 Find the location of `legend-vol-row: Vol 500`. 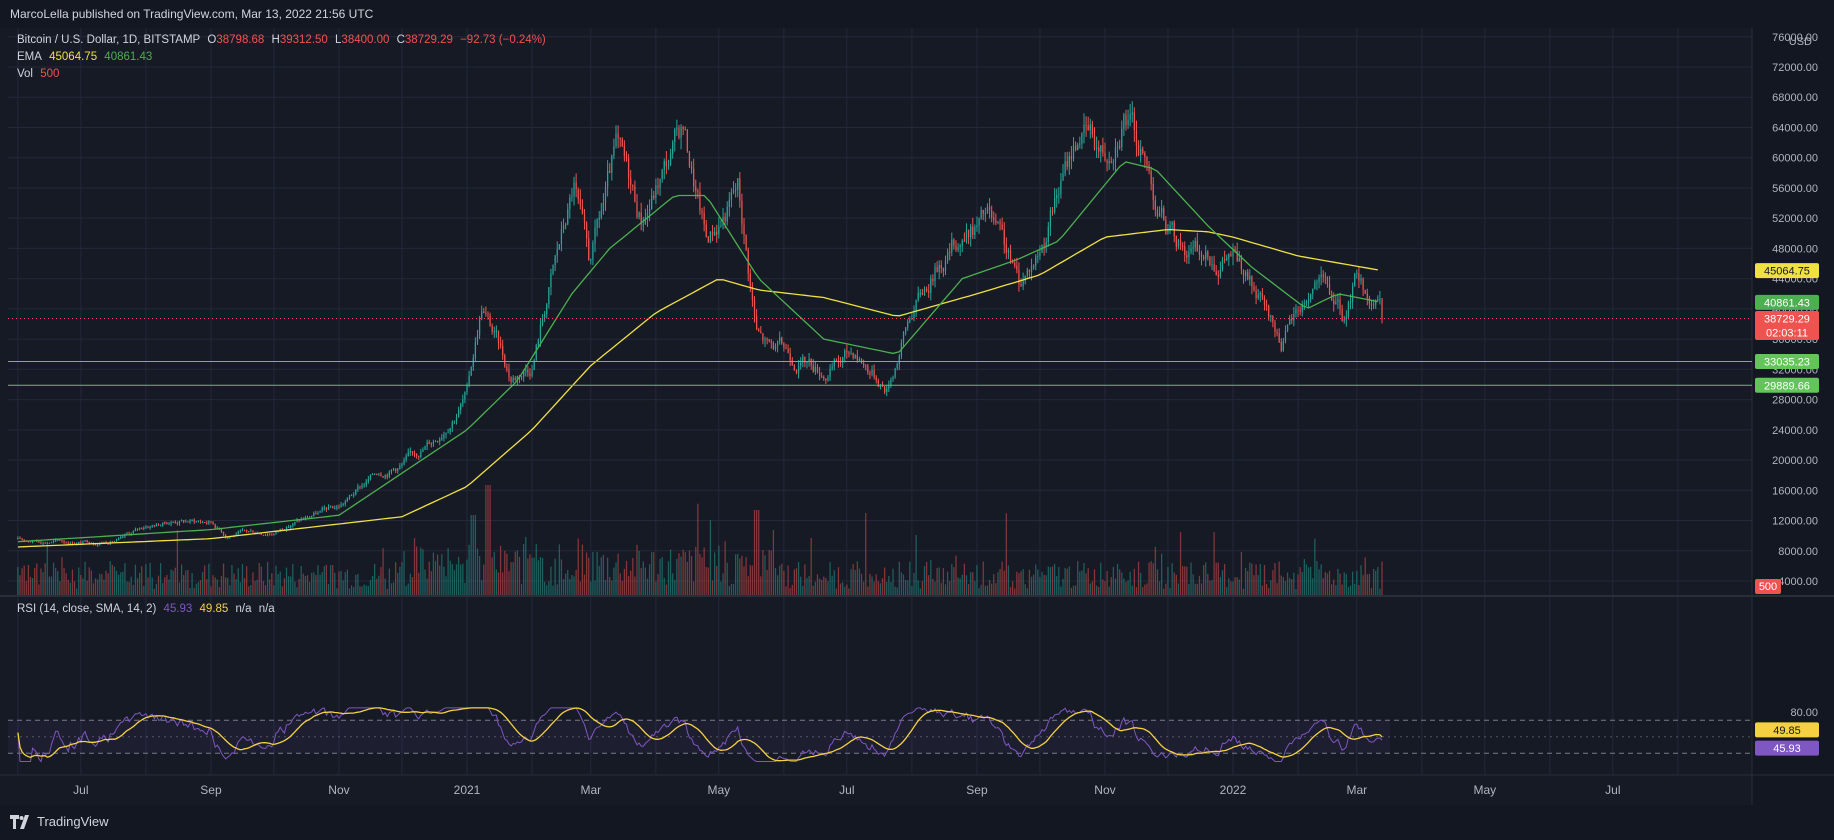

legend-vol-row: Vol 500 is located at coordinates (40, 74).